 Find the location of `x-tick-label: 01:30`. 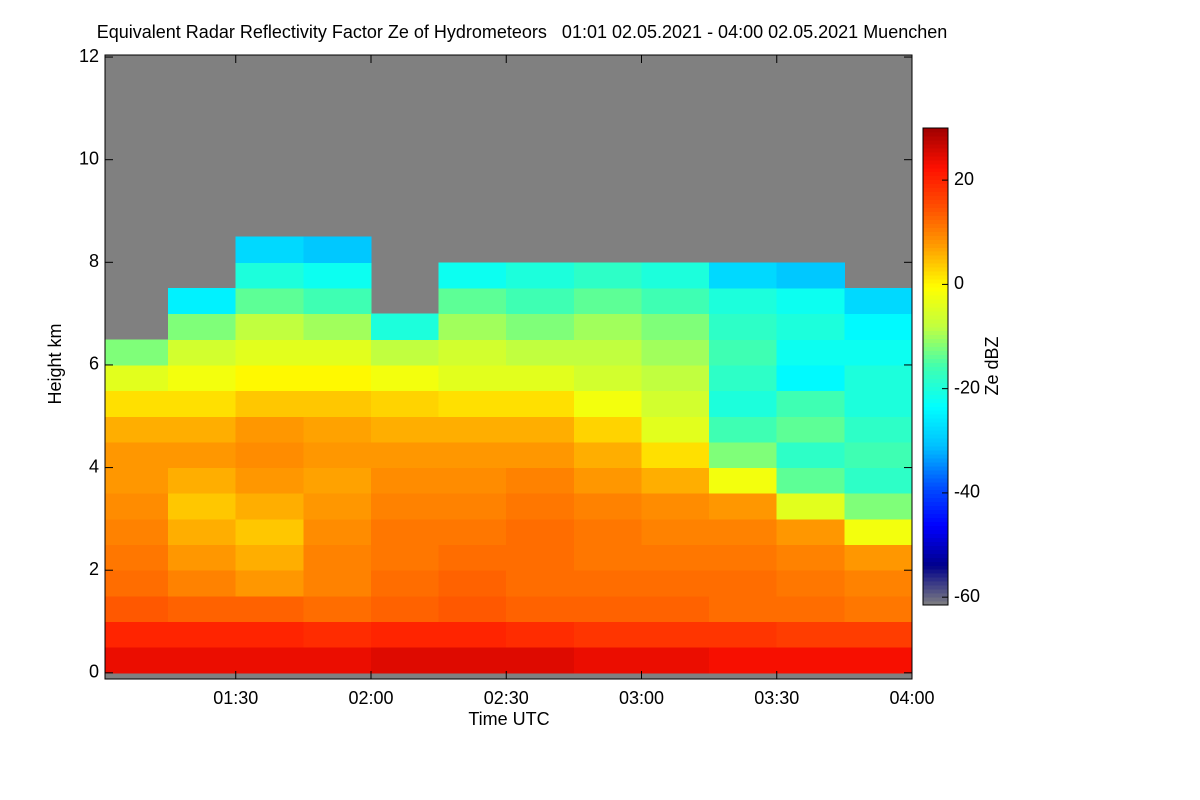

x-tick-label: 01:30 is located at coordinates (235, 698).